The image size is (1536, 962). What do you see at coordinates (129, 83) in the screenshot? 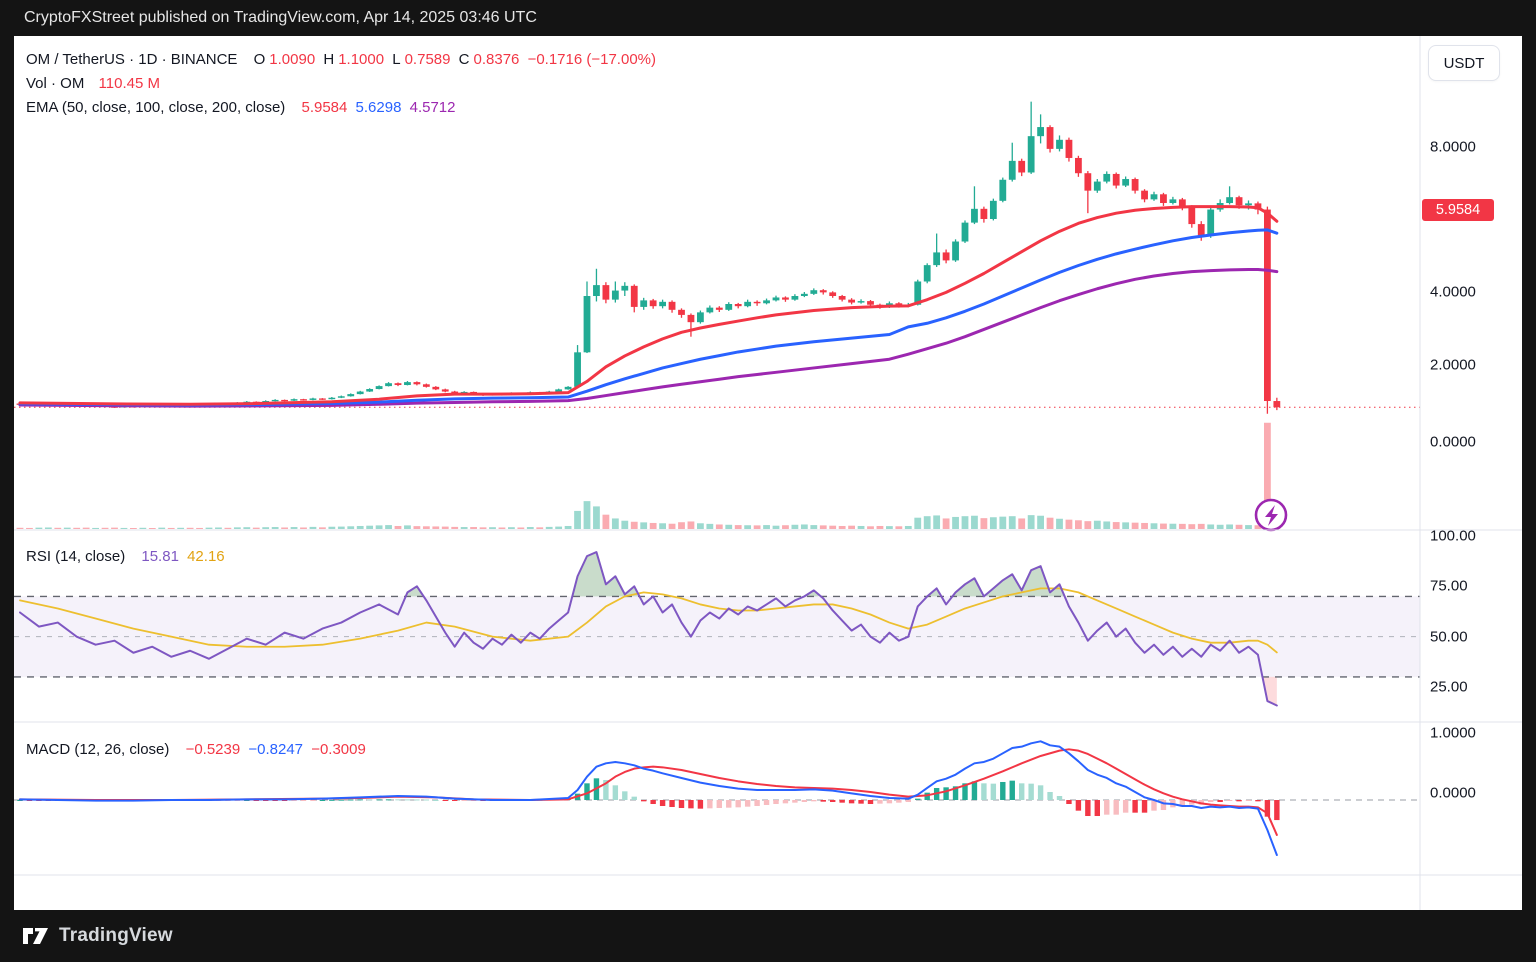
I see `volume-value: 110.45 M` at bounding box center [129, 83].